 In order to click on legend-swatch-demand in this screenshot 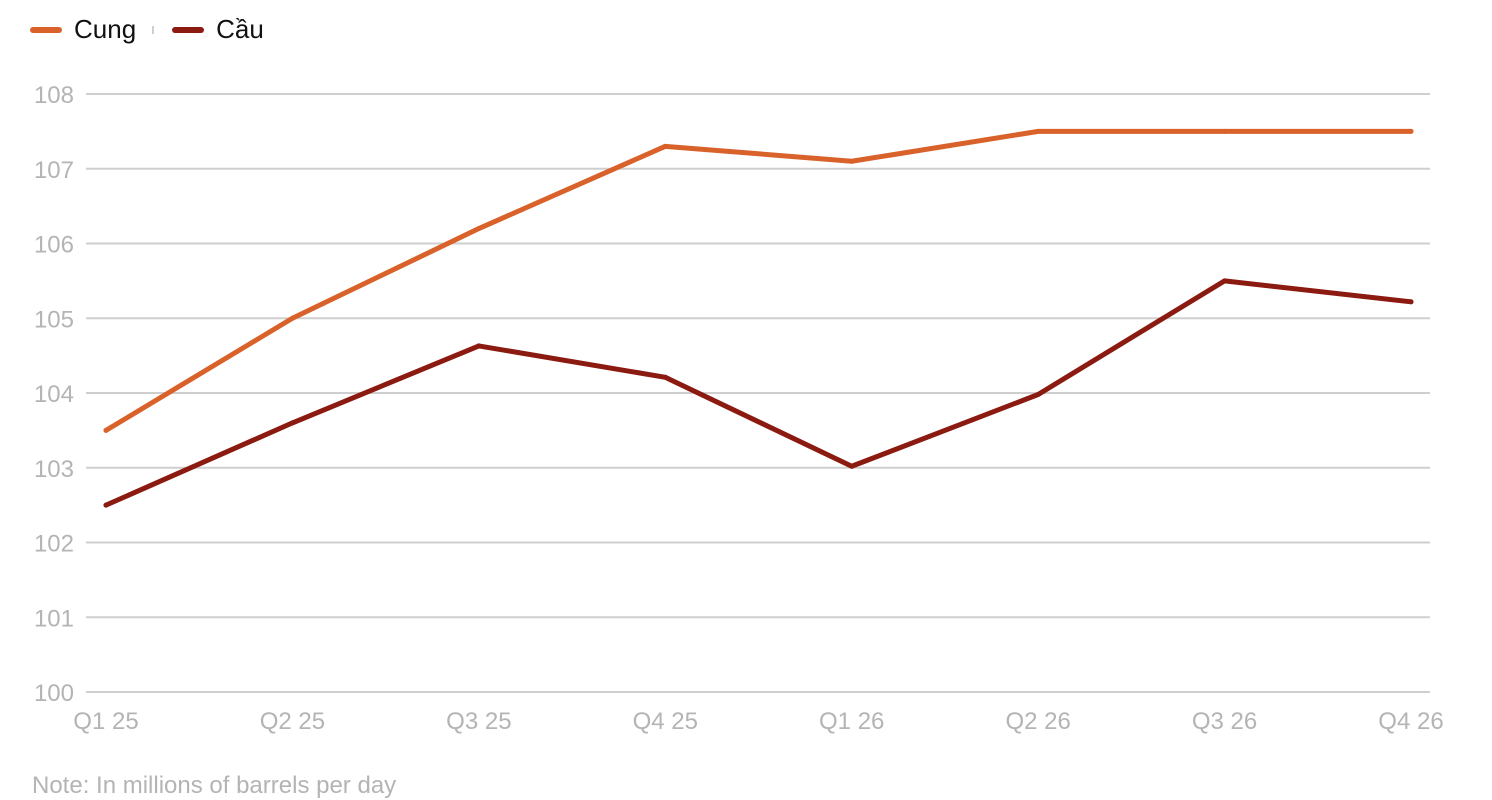, I will do `click(188, 29)`.